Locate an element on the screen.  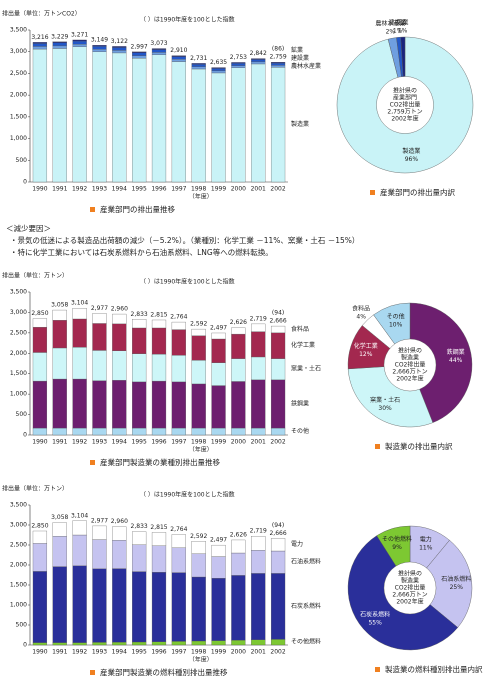
total-label: 2,666 is located at coordinates (277, 533).